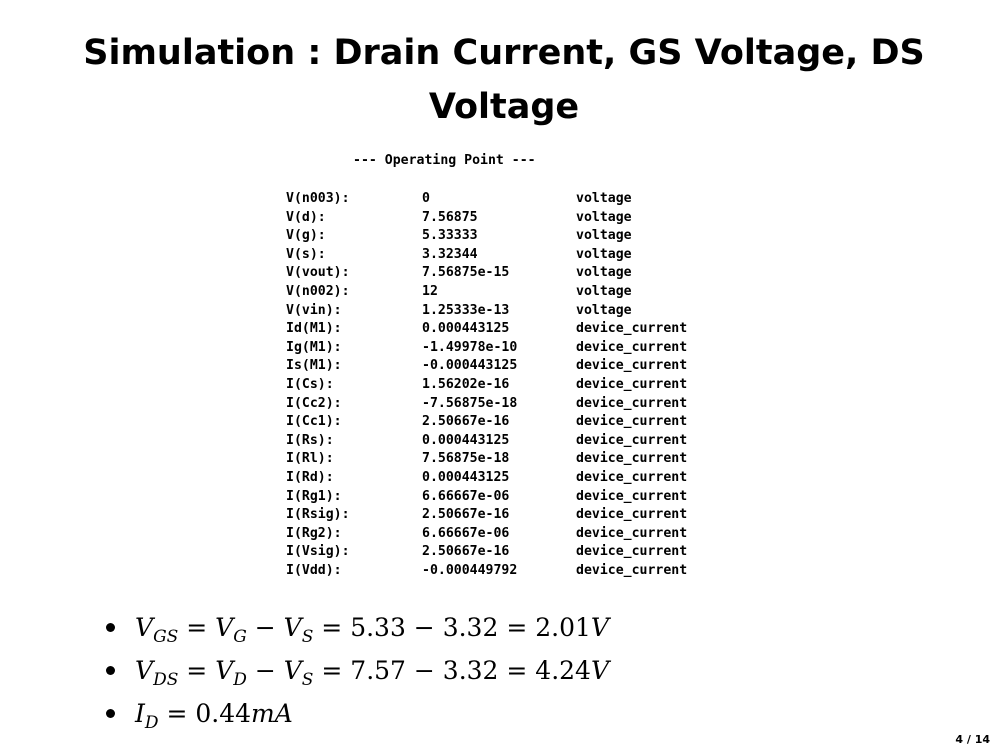 This screenshot has width=1008, height=756. I want to click on node-name: I(Rl):, so click(310, 459).